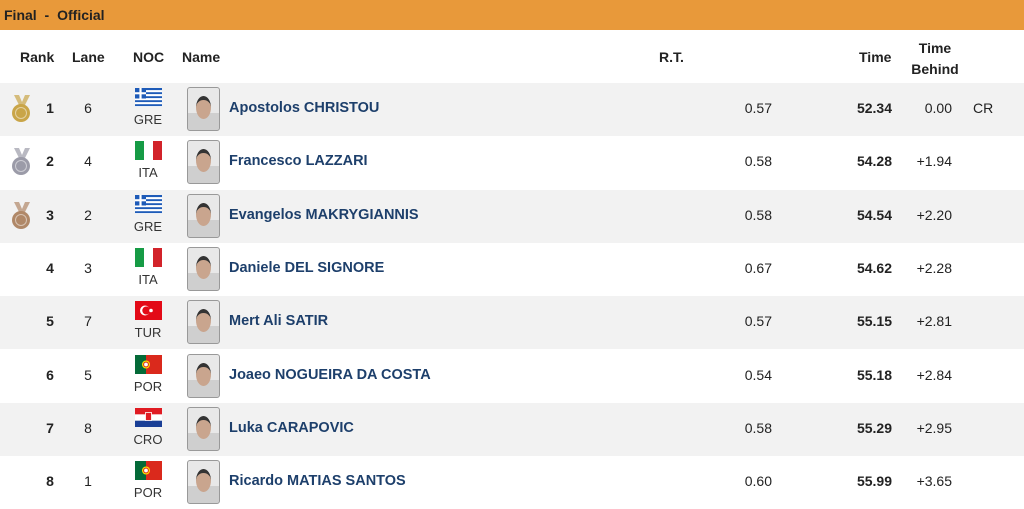 The height and width of the screenshot is (509, 1024). Describe the element at coordinates (512, 162) in the screenshot. I see `result-row: 2 4 ITA Francesco LAZZARI 0.58 54.28 +1.94` at that location.